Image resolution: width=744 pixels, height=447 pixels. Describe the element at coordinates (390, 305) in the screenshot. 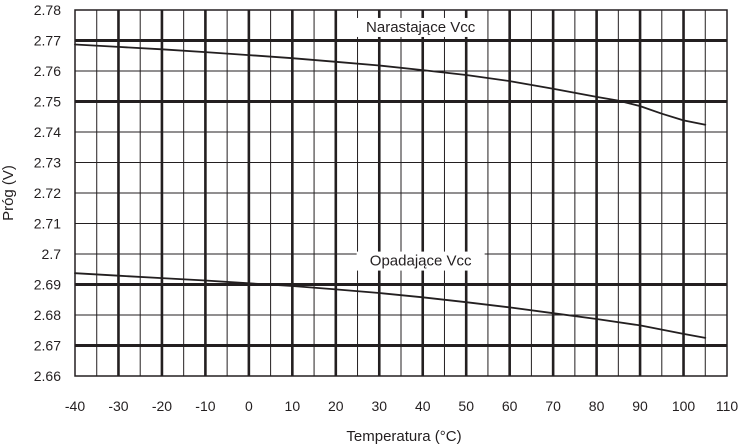

I see `series-line-falling` at that location.